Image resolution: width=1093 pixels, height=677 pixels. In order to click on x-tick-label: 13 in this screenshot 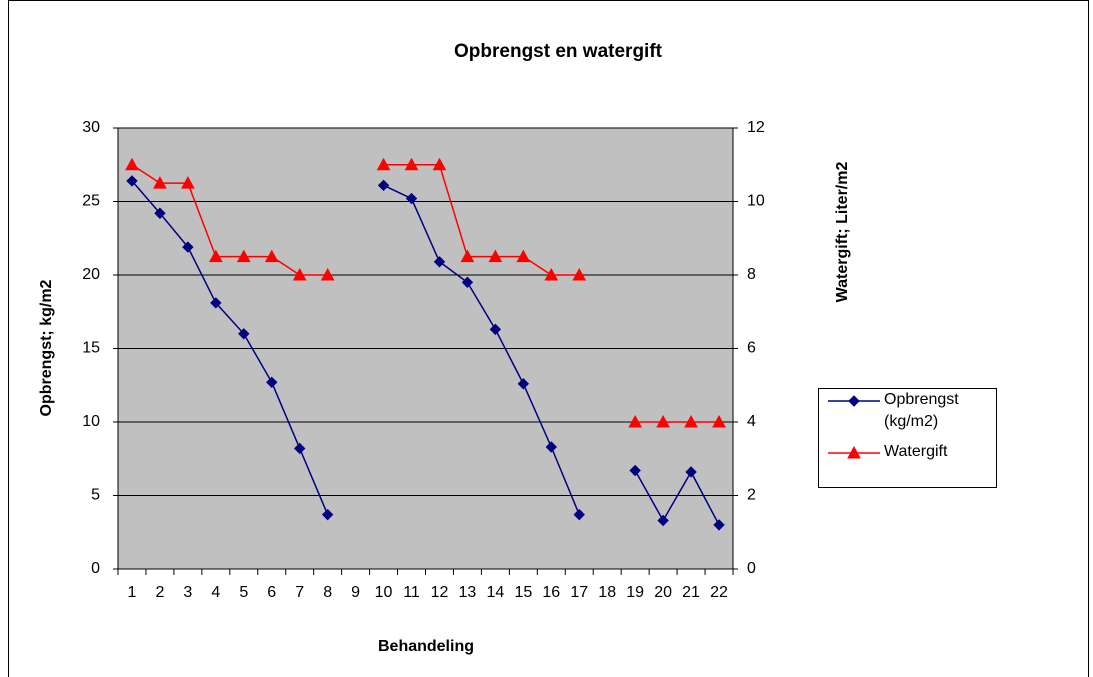, I will do `click(468, 592)`.